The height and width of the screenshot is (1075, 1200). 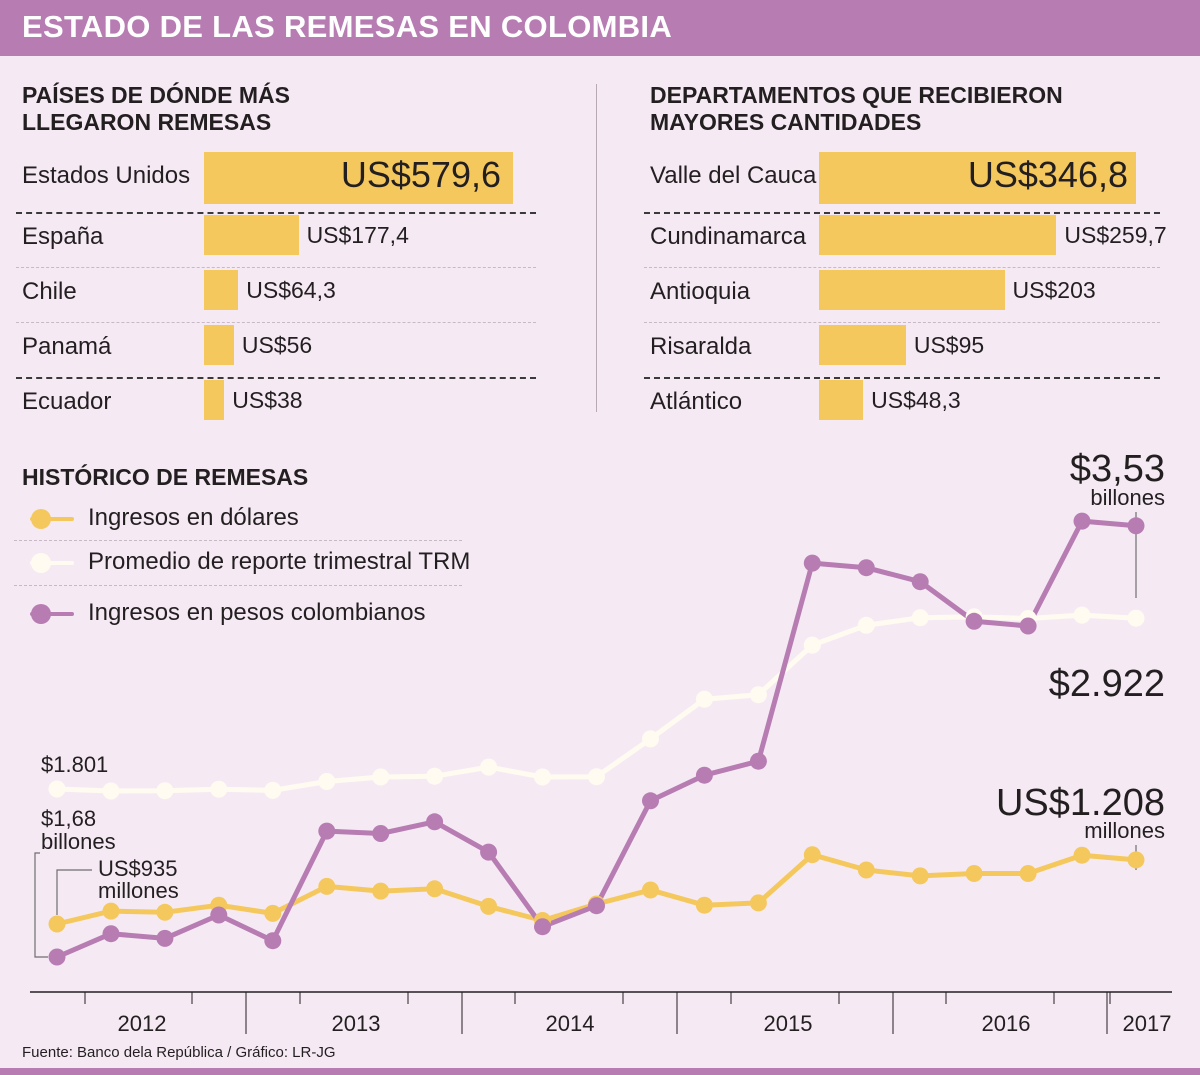 I want to click on countries-title-line1: PAÍSES DE DÓNDE MÁS, so click(x=156, y=95).